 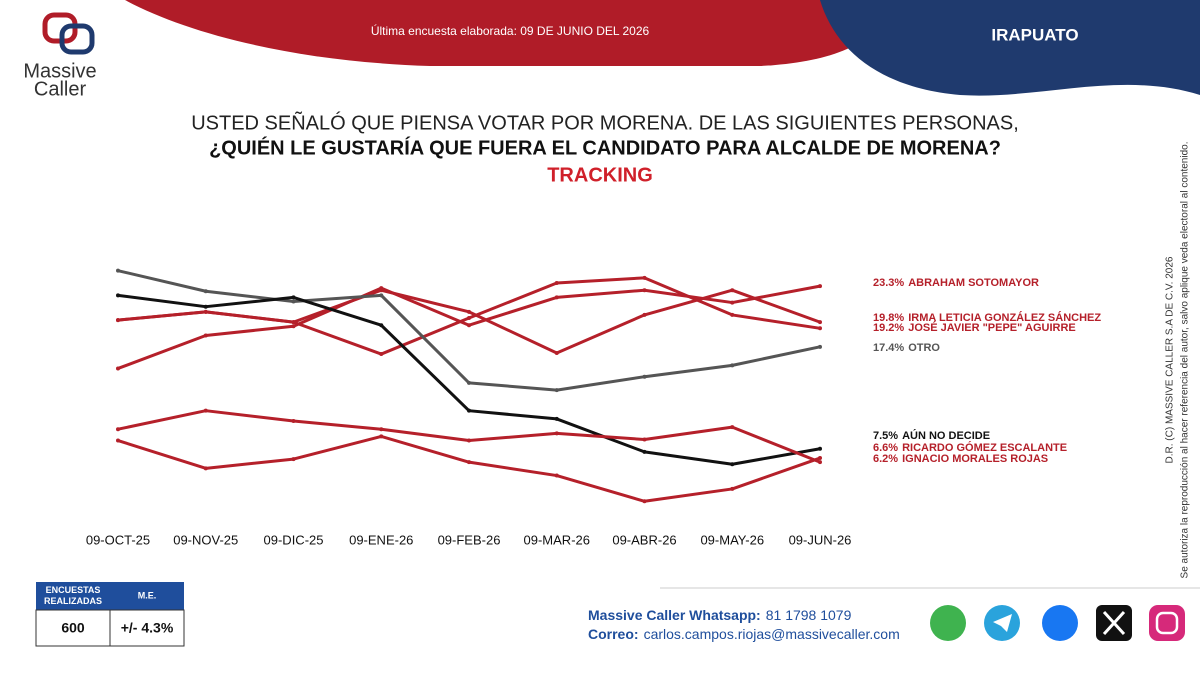 I want to click on header-blue, so click(x=1010, y=48).